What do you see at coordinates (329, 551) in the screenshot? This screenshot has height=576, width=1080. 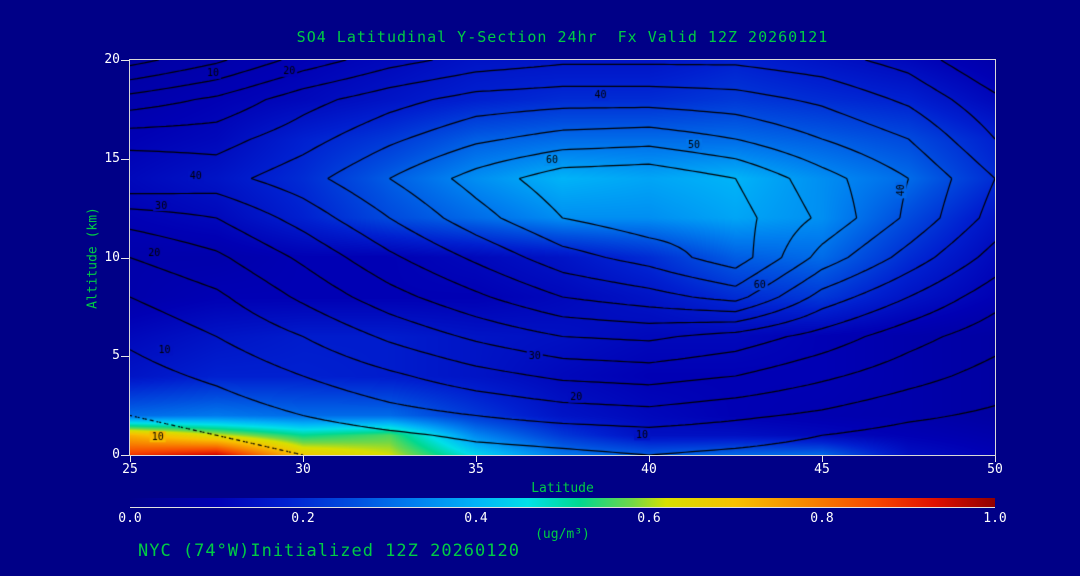 I see `run-info-text: NYC (74°W)Initialized 12Z 20260120` at bounding box center [329, 551].